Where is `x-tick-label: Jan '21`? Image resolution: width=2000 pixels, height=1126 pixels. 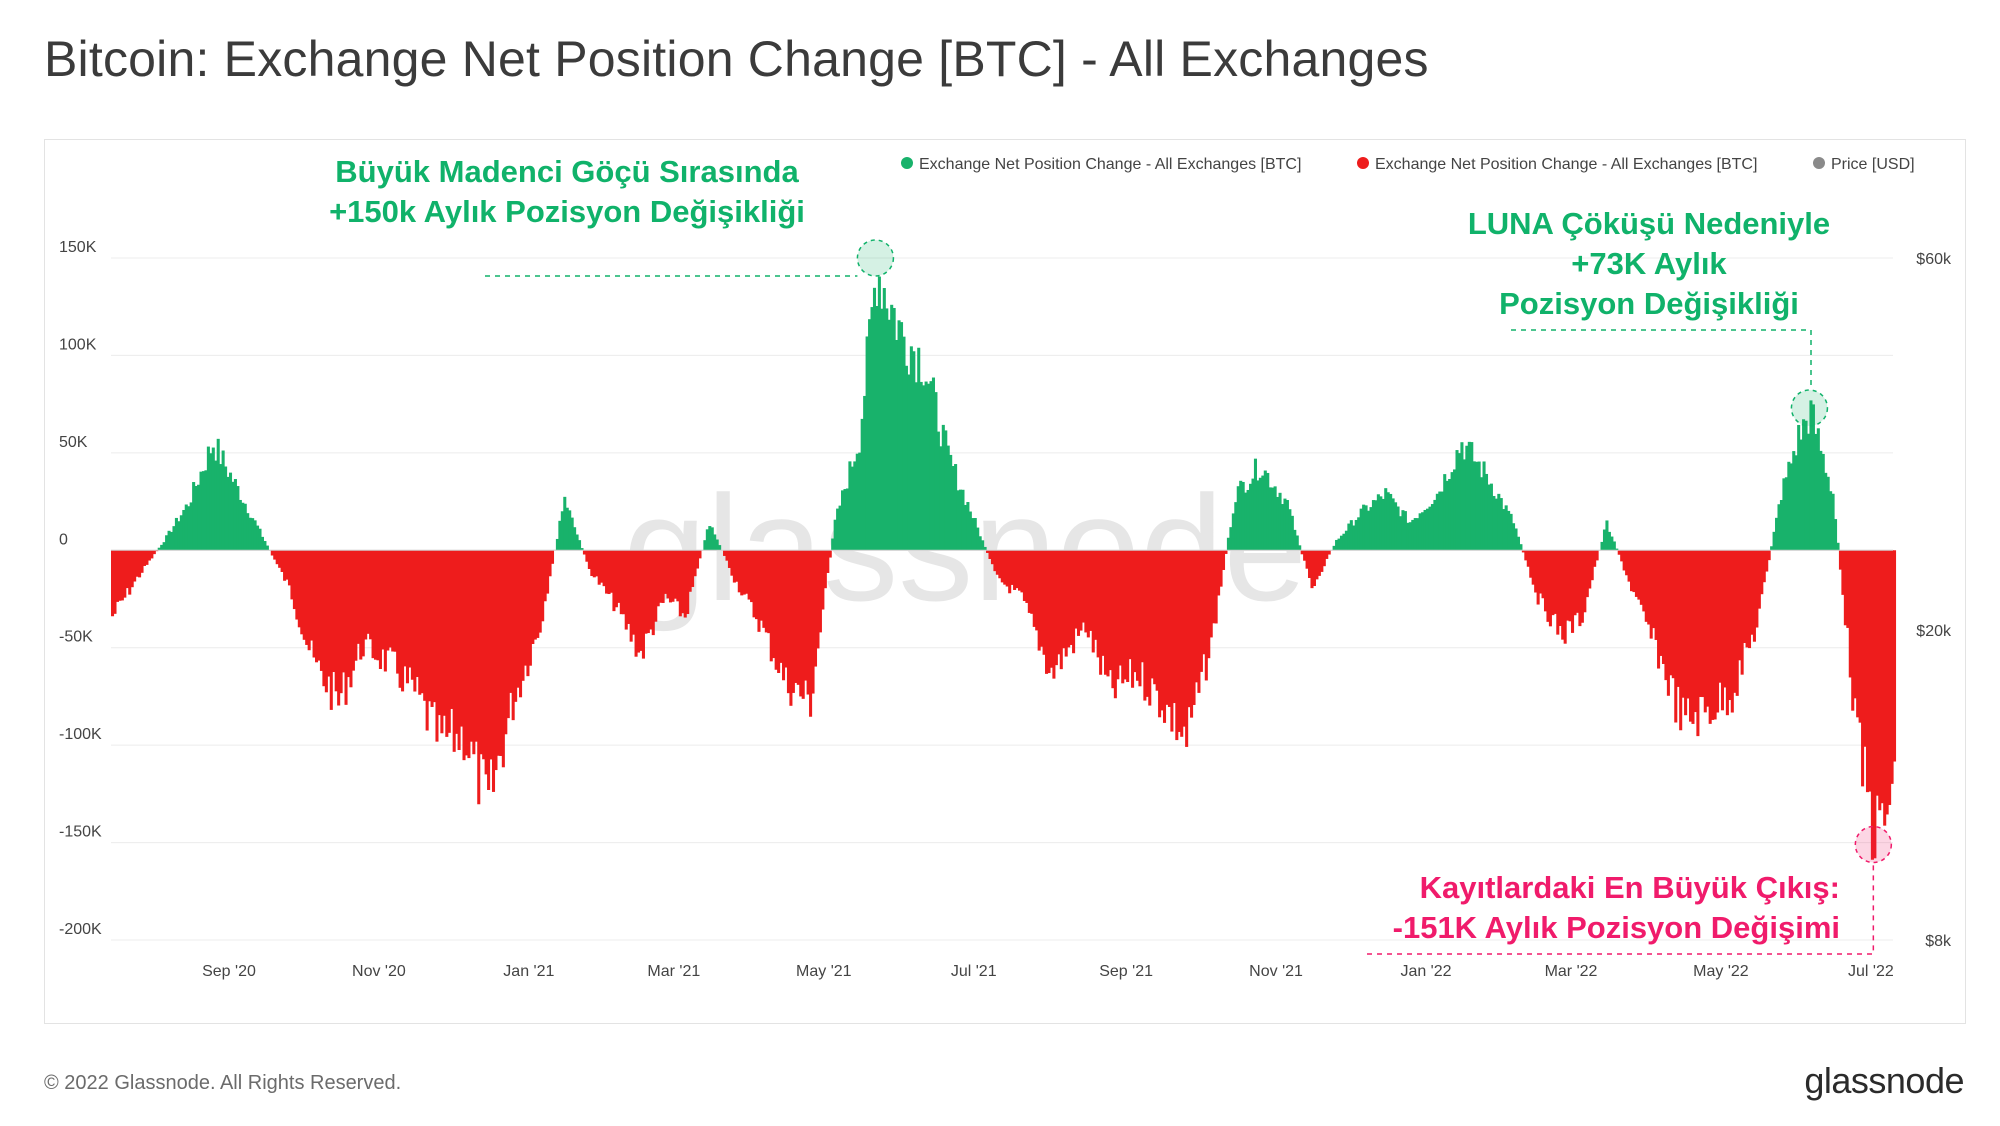
x-tick-label: Jan '21 is located at coordinates (528, 971).